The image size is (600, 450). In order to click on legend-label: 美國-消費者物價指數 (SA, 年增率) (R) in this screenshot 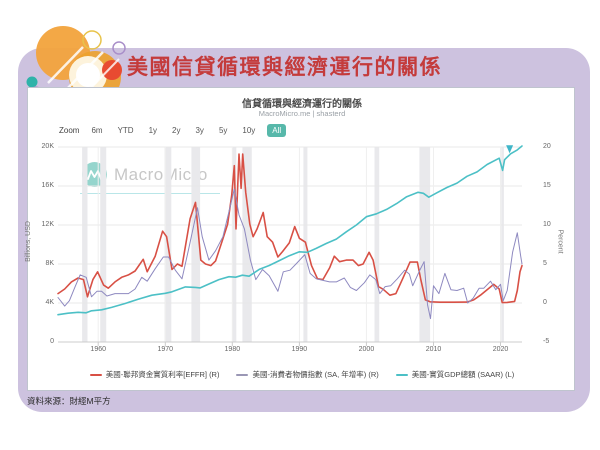, I will do `click(315, 374)`.